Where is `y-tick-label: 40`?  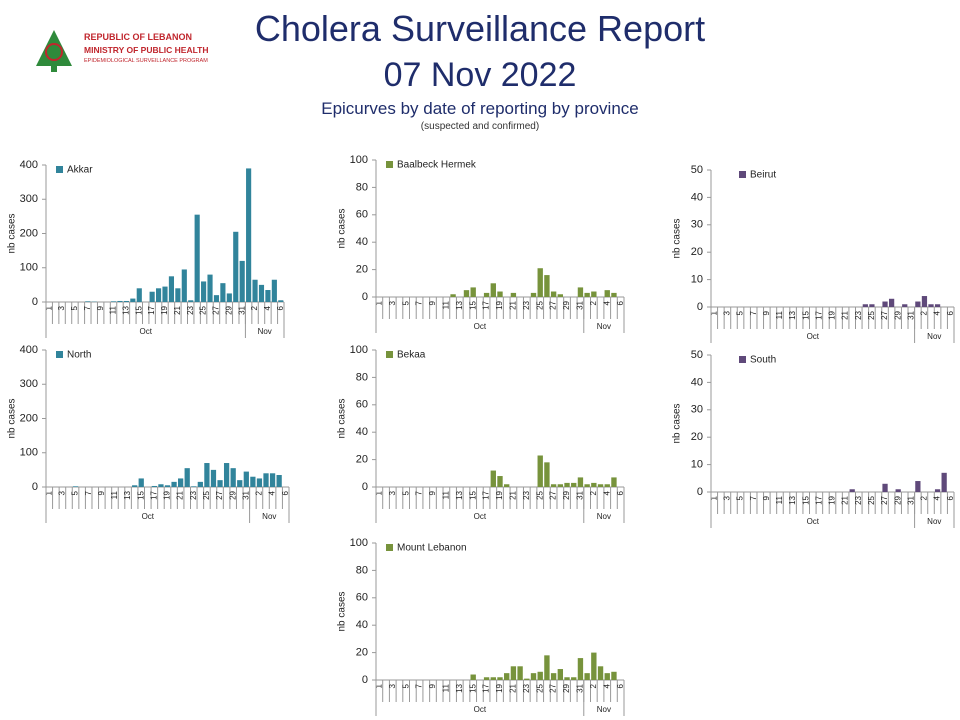
y-tick-label: 40 is located at coordinates (362, 242).